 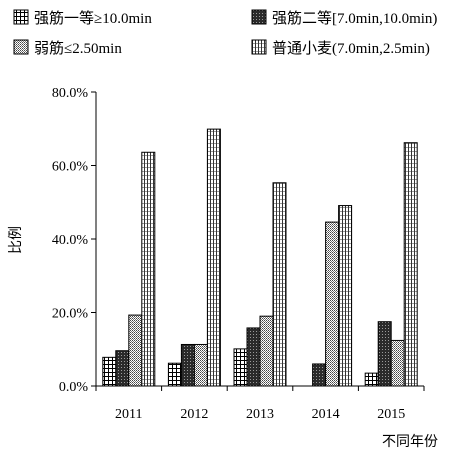 I want to click on y-tick-label: 40.0%, so click(x=70, y=240).